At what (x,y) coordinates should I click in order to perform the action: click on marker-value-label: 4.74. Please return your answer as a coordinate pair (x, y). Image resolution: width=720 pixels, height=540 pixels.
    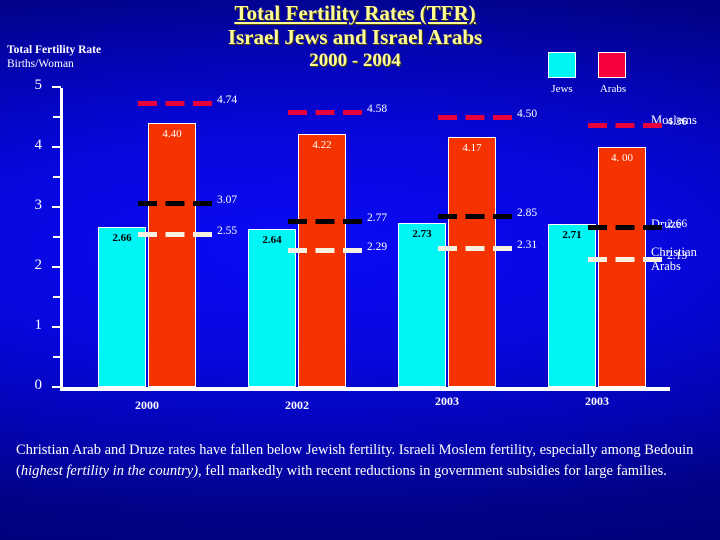
    Looking at the image, I should click on (227, 99).